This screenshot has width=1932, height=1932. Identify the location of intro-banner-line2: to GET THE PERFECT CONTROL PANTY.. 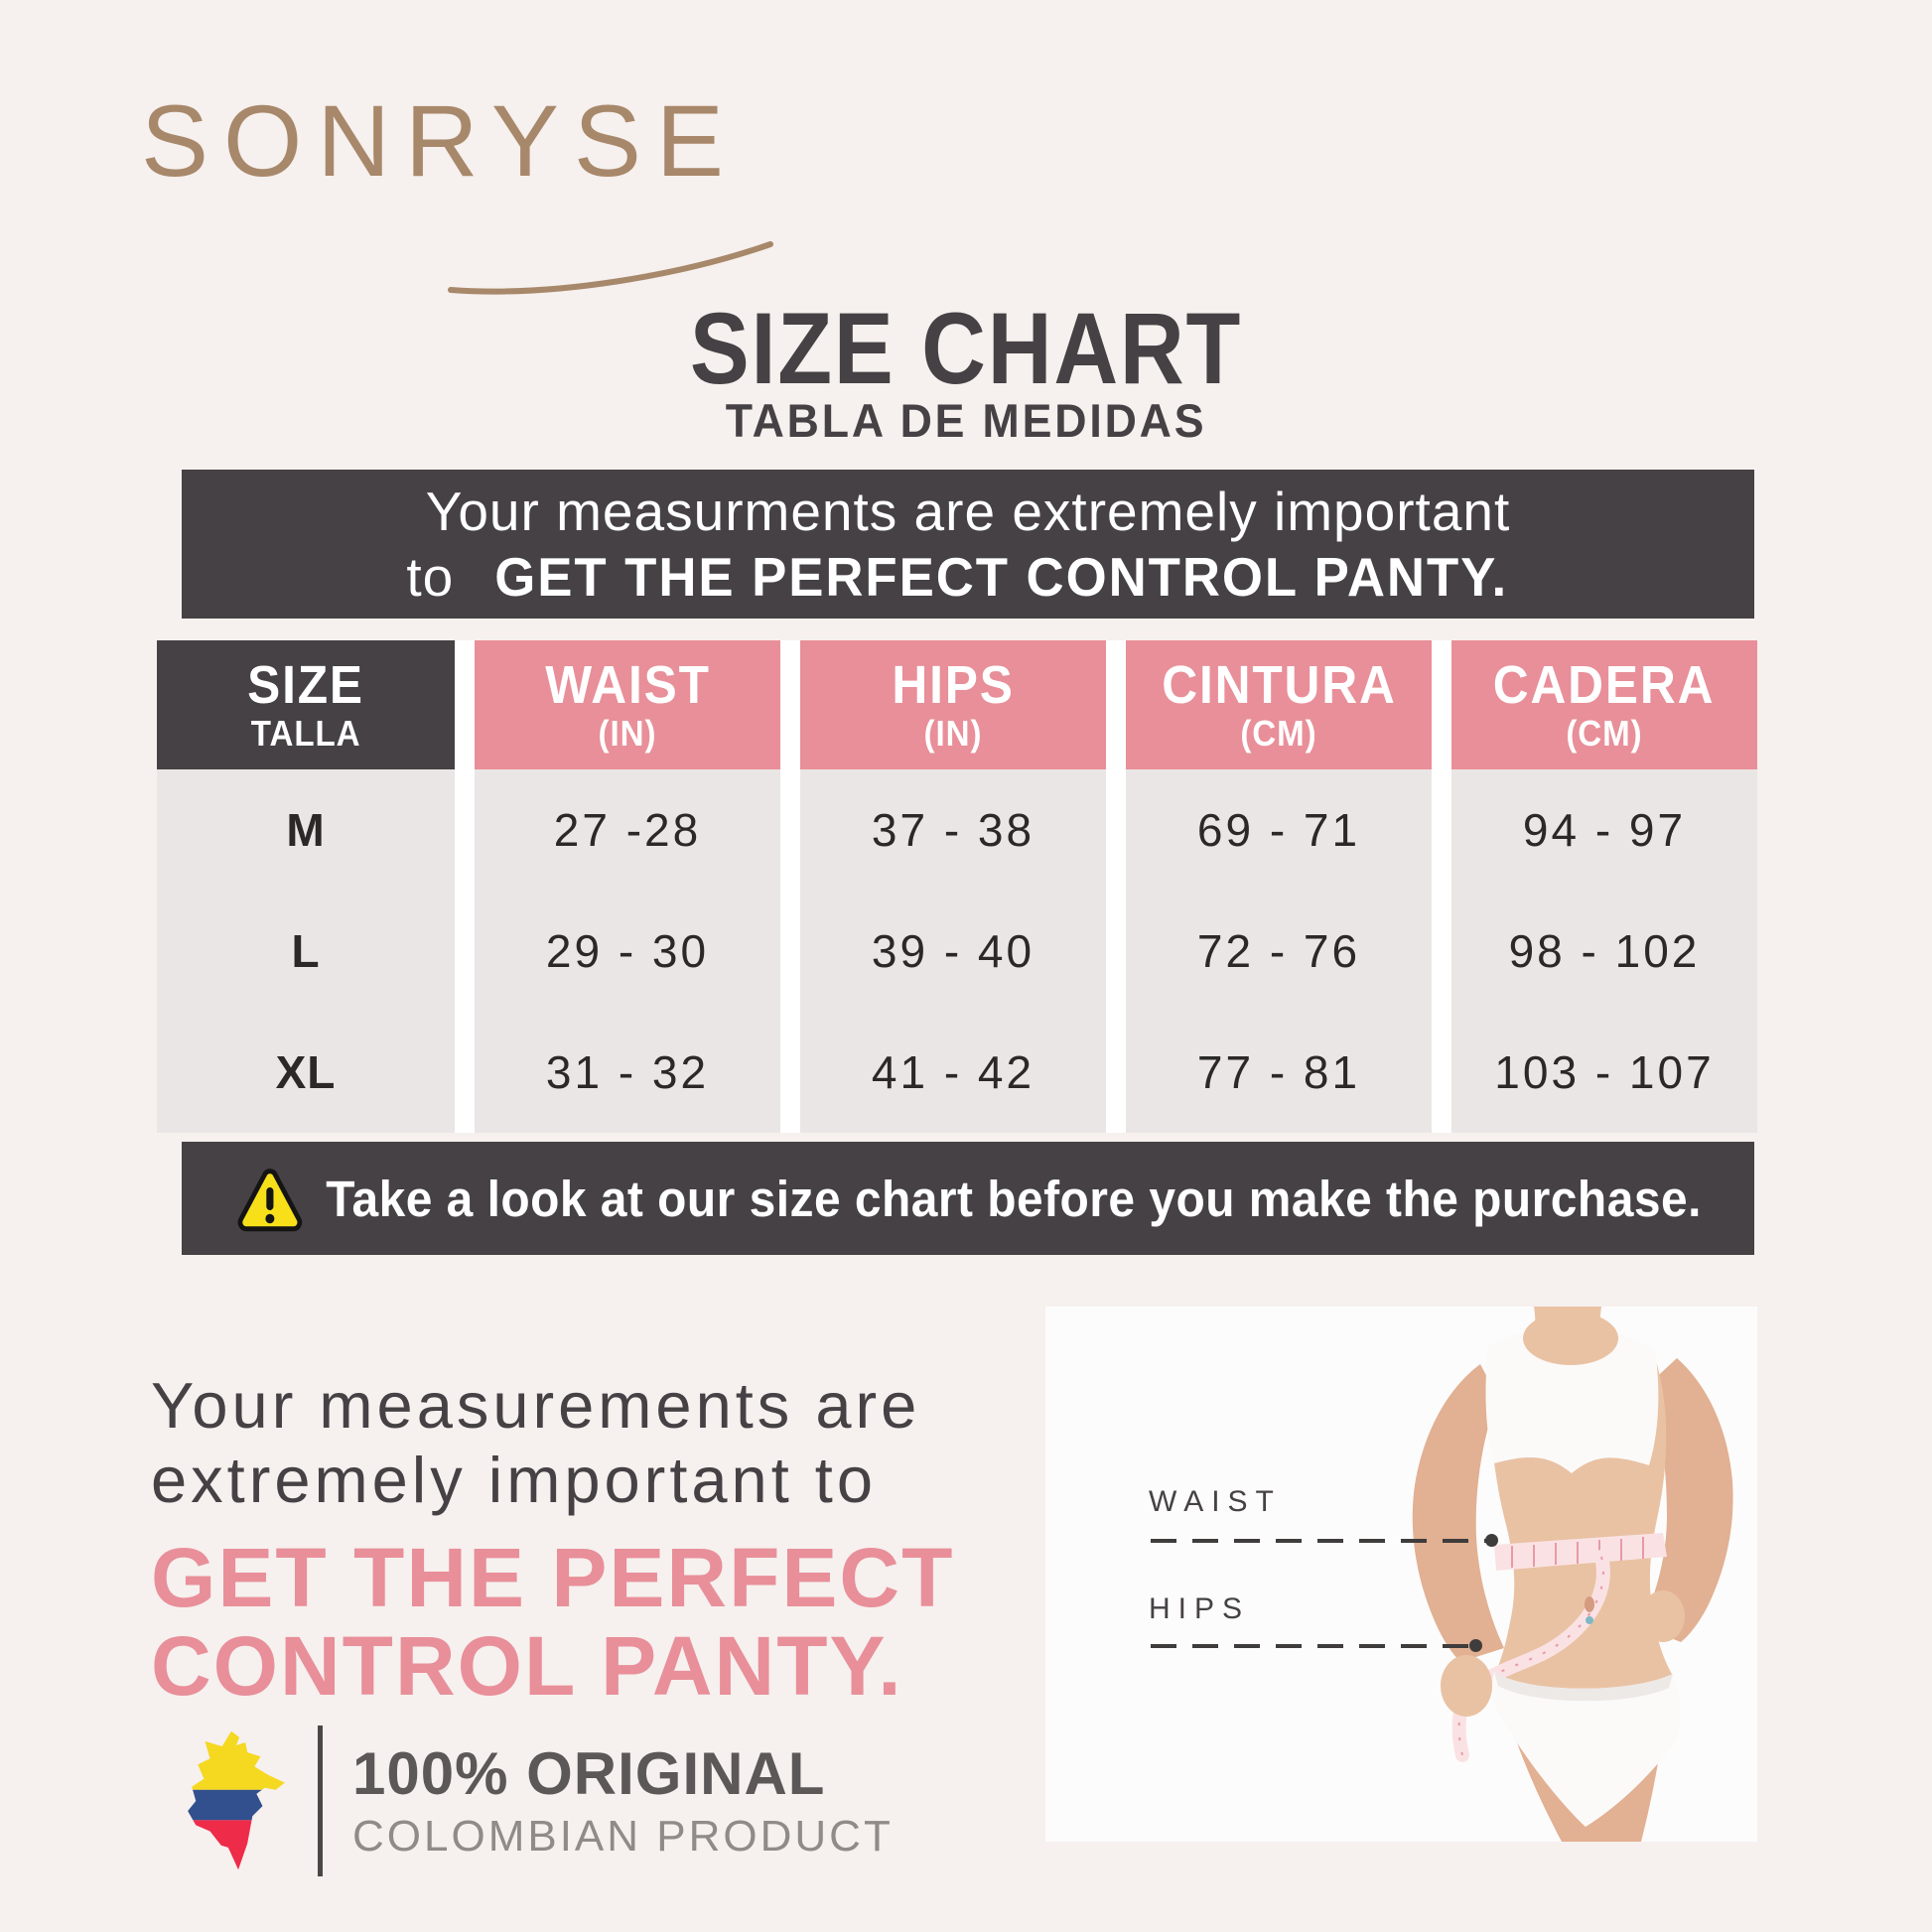
(967, 577).